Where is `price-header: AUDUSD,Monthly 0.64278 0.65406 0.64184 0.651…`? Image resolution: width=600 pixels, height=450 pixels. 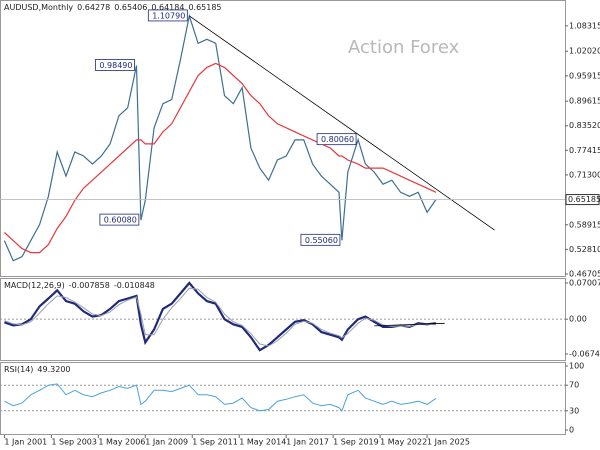
price-header: AUDUSD,Monthly 0.64278 0.65406 0.64184 0.651… is located at coordinates (113, 7).